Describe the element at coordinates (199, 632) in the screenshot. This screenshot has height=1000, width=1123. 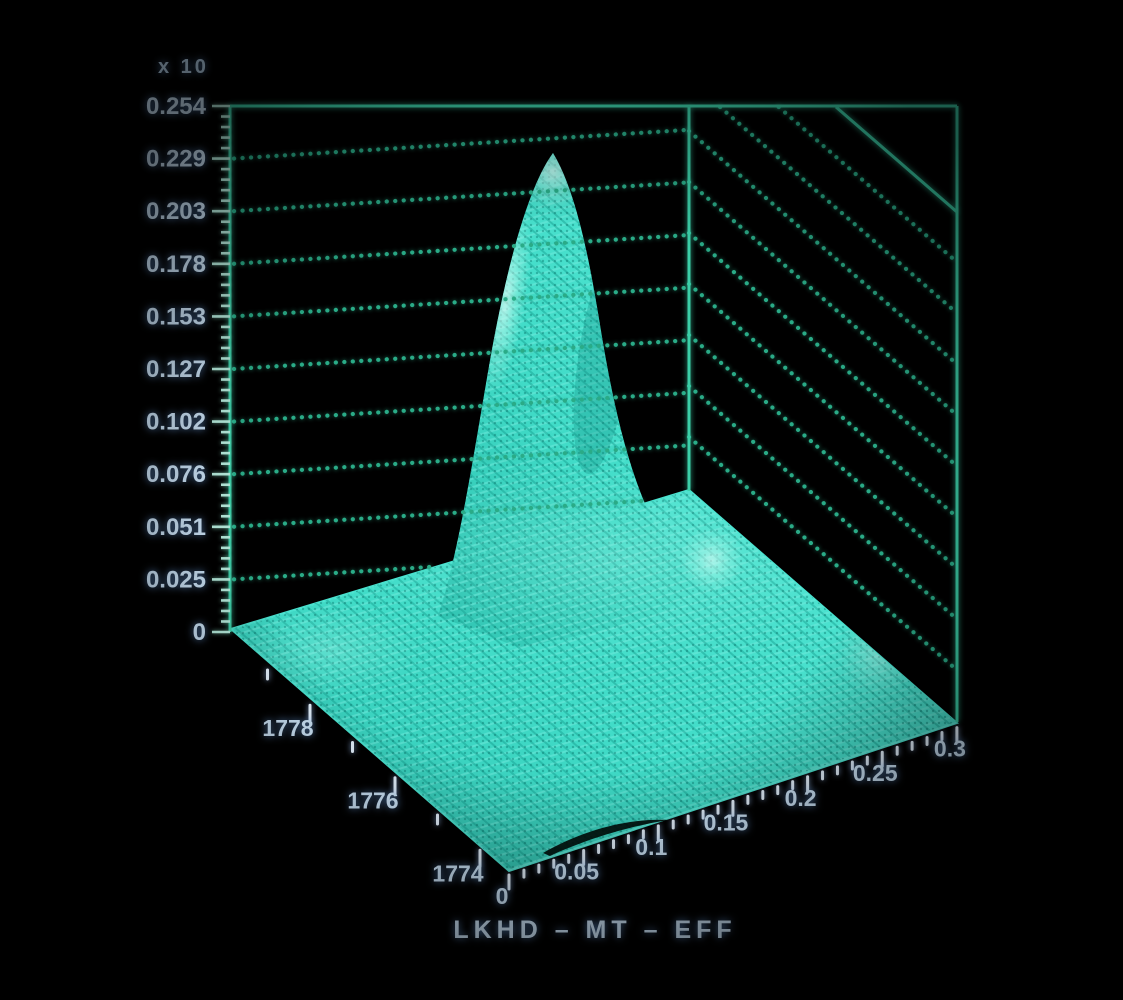
I see `z-tick-label: 0` at that location.